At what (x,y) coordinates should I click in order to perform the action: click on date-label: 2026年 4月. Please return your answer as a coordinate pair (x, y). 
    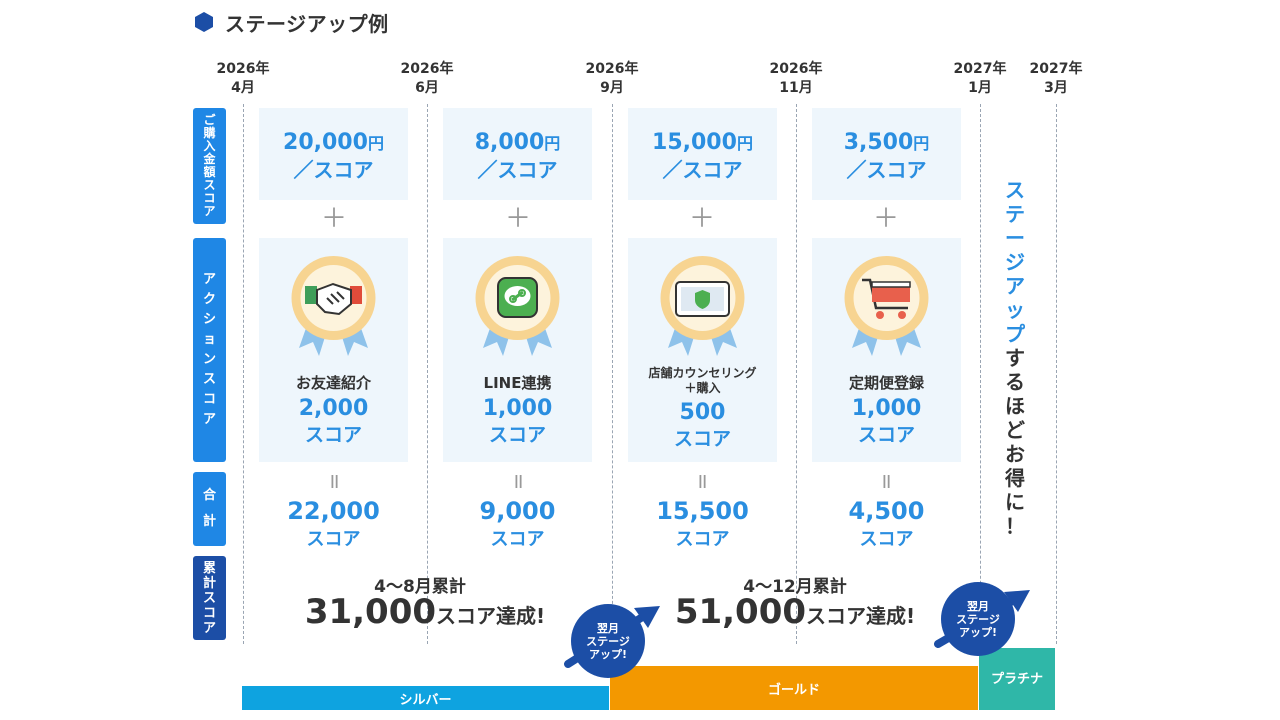
    Looking at the image, I should click on (243, 78).